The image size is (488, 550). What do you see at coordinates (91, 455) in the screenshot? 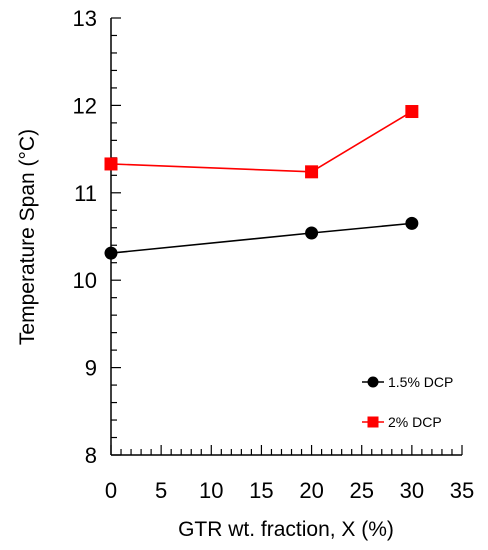
I see `y-tick-label: 8` at bounding box center [91, 455].